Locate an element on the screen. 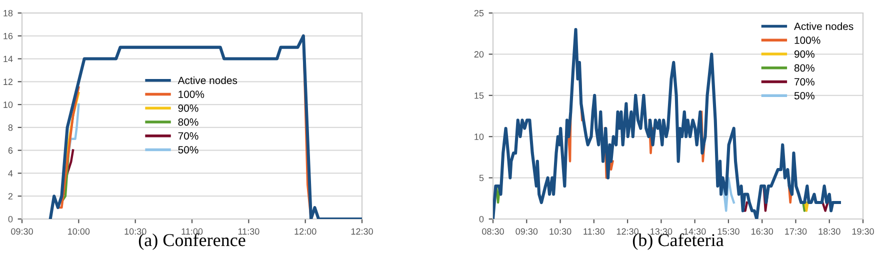 This screenshot has width=879, height=268. y-tick-label: 16 is located at coordinates (8, 36).